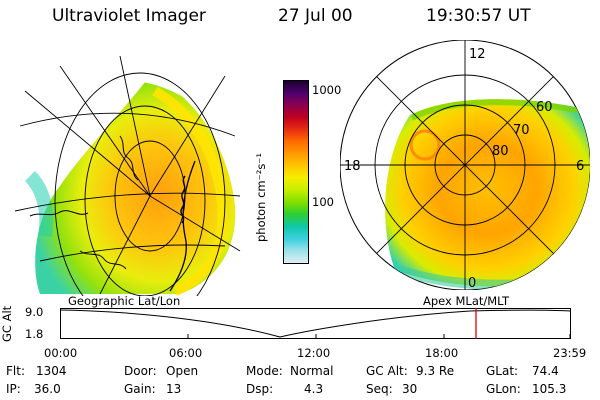 This screenshot has width=600, height=400. Describe the element at coordinates (15, 371) in the screenshot. I see `flt-label: Flt:` at that location.